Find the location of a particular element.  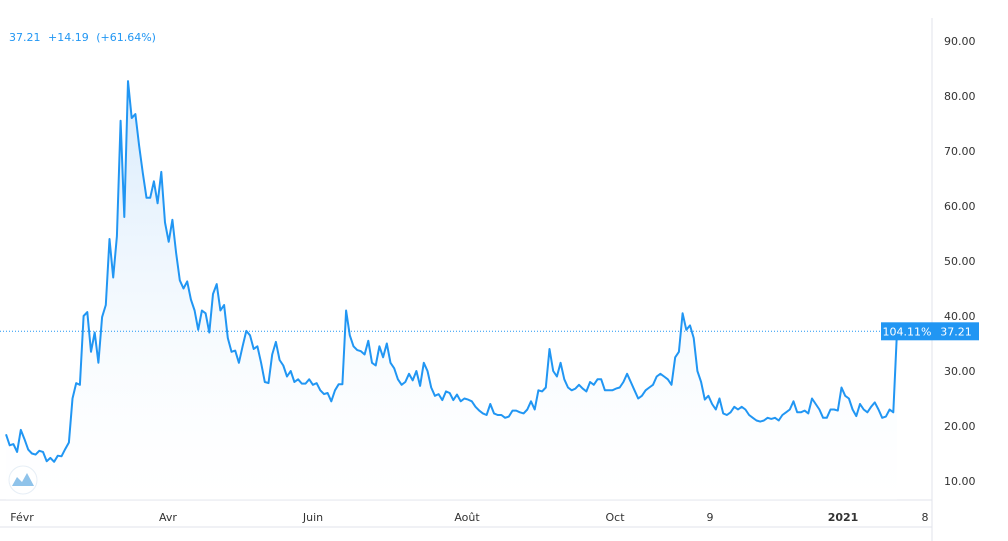

time-scale: Févr Avr Juin Août Oct 9 2021 8 is located at coordinates (469, 517).